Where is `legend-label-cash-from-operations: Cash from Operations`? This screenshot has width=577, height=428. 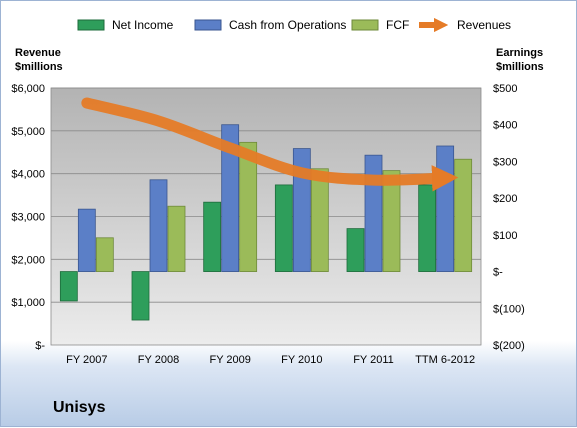
legend-label-cash-from-operations: Cash from Operations is located at coordinates (287, 25).